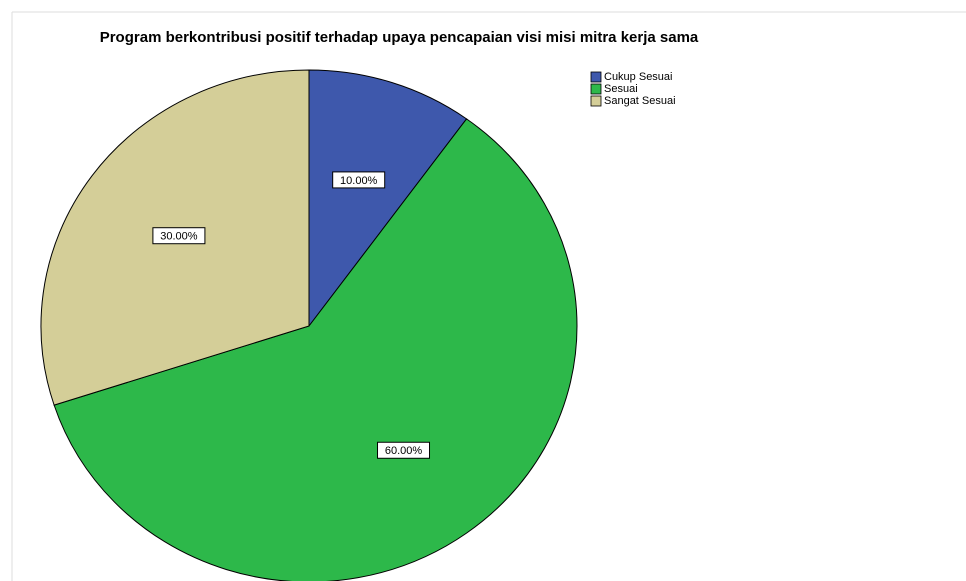  What do you see at coordinates (638, 77) in the screenshot?
I see `legend-label: Cukup Sesuai` at bounding box center [638, 77].